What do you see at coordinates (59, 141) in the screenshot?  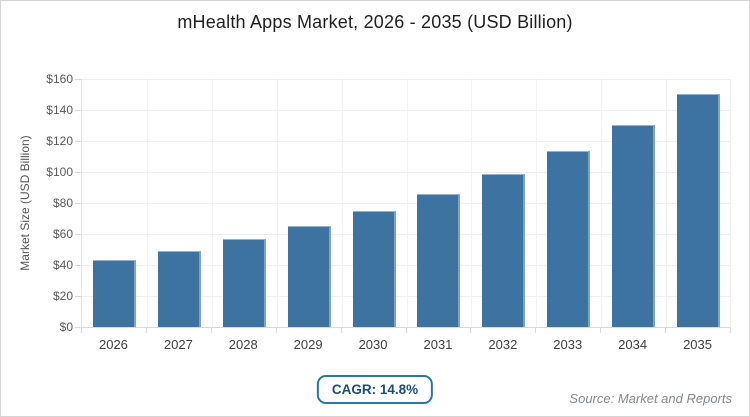 I see `y-tick-label: $120` at bounding box center [59, 141].